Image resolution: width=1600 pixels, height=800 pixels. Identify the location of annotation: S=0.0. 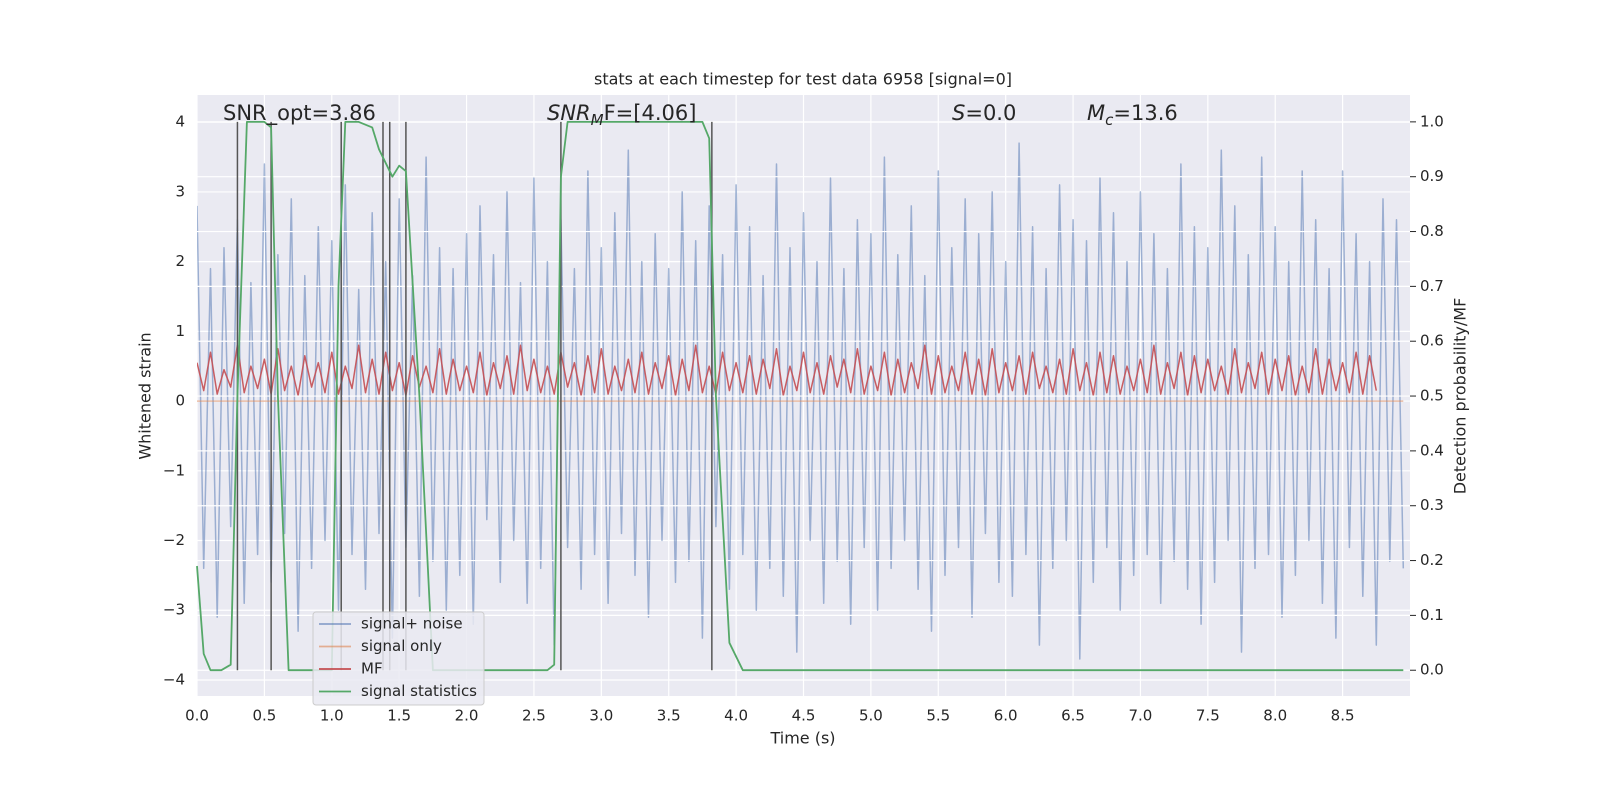
(984, 113).